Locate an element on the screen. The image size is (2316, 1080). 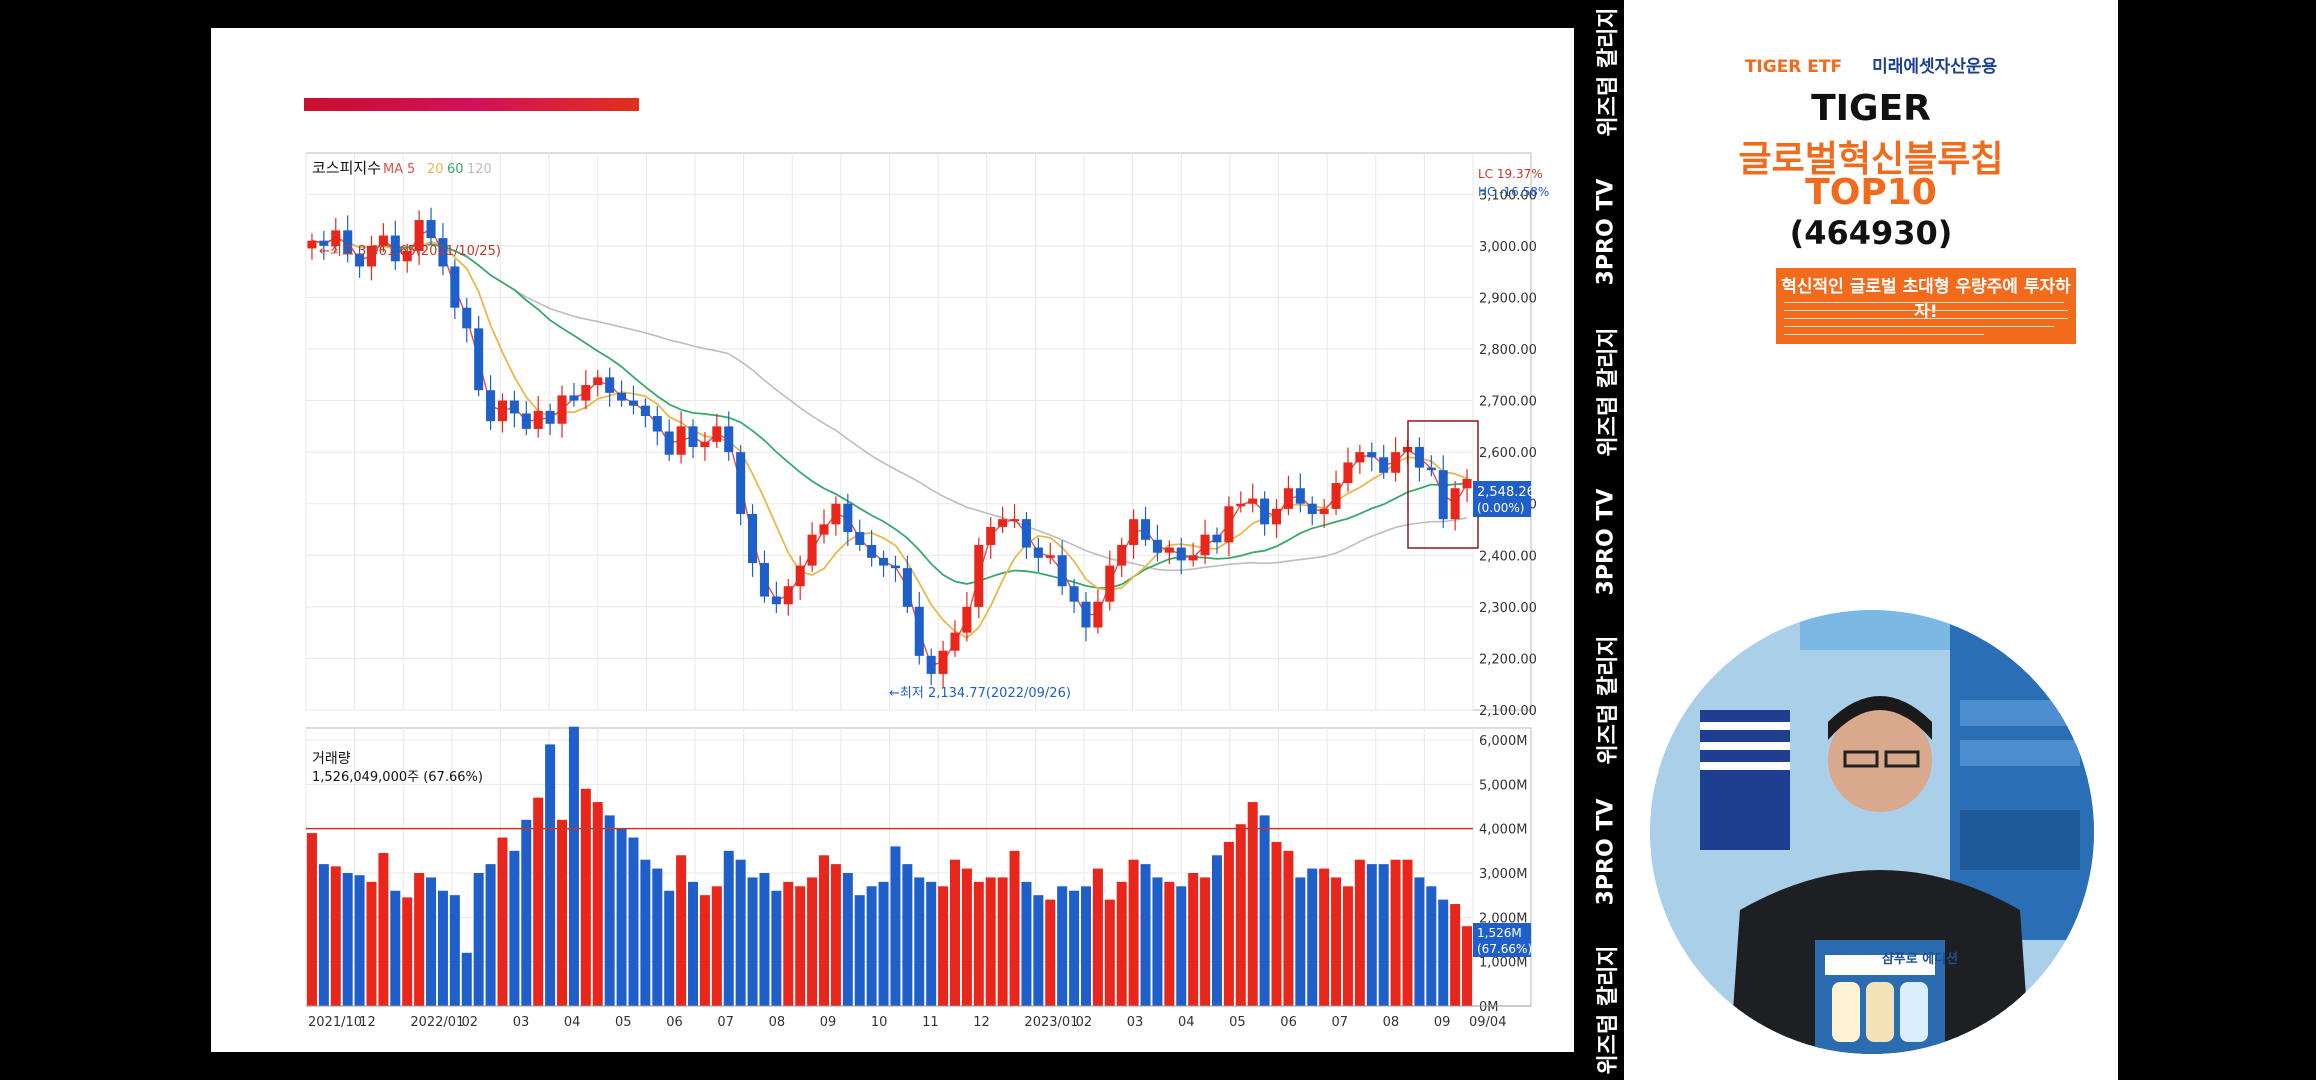
product-title-top10: TOP10 is located at coordinates (1871, 192).